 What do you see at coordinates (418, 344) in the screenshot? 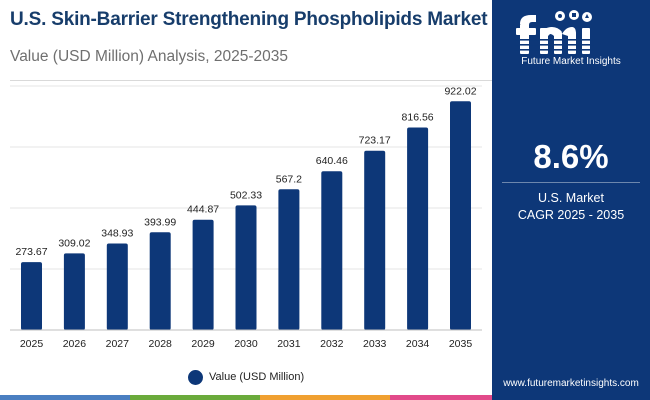
I see `x-tick-label-2034: 2034` at bounding box center [418, 344].